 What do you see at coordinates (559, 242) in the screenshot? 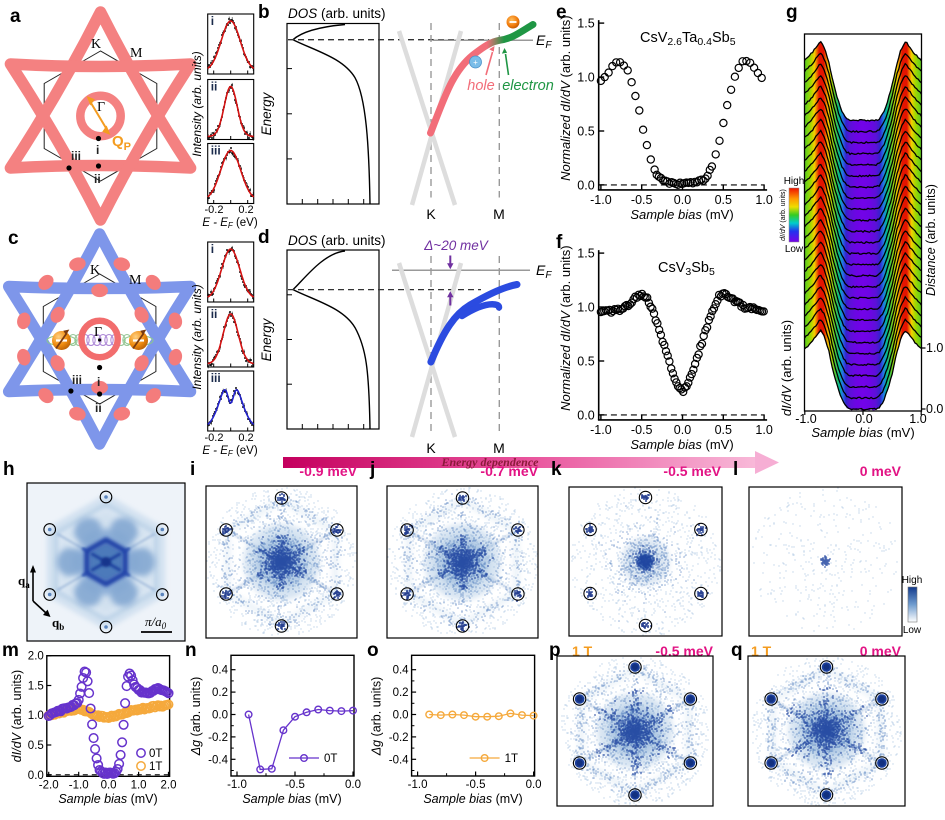
I see `svg-text: f` at bounding box center [559, 242].